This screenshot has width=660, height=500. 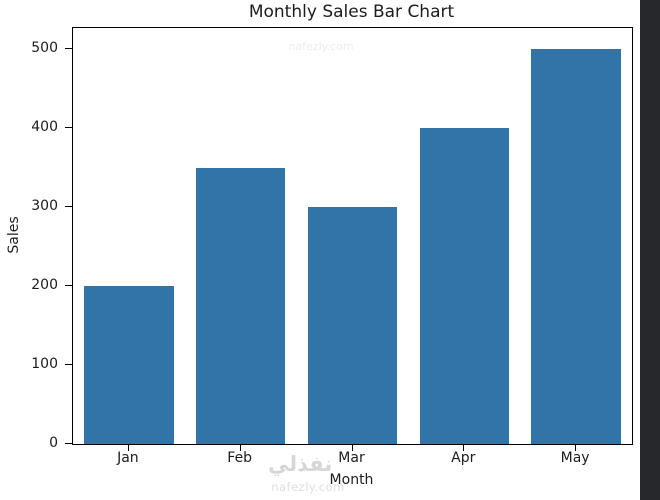 I want to click on x-tick-label-apr: Apr, so click(x=463, y=458).